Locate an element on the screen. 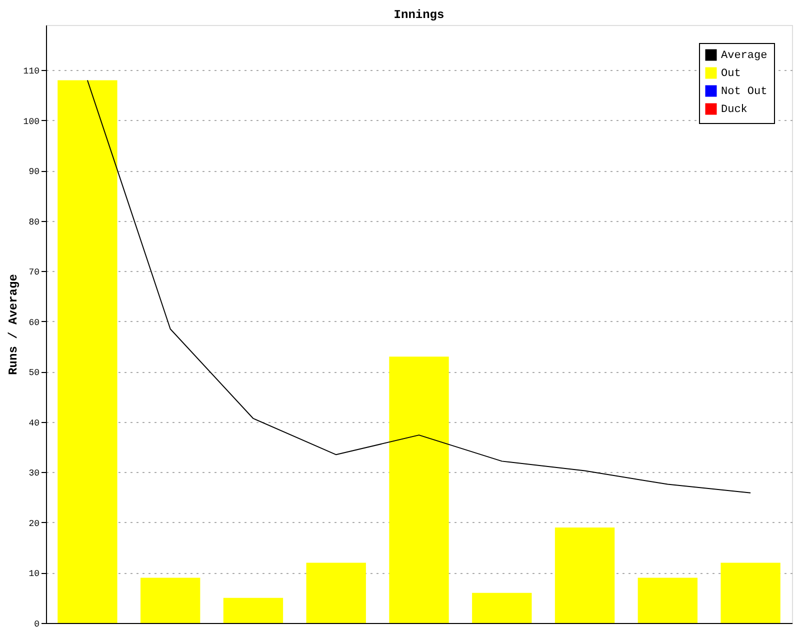  y-tick-label: 0 is located at coordinates (37, 625).